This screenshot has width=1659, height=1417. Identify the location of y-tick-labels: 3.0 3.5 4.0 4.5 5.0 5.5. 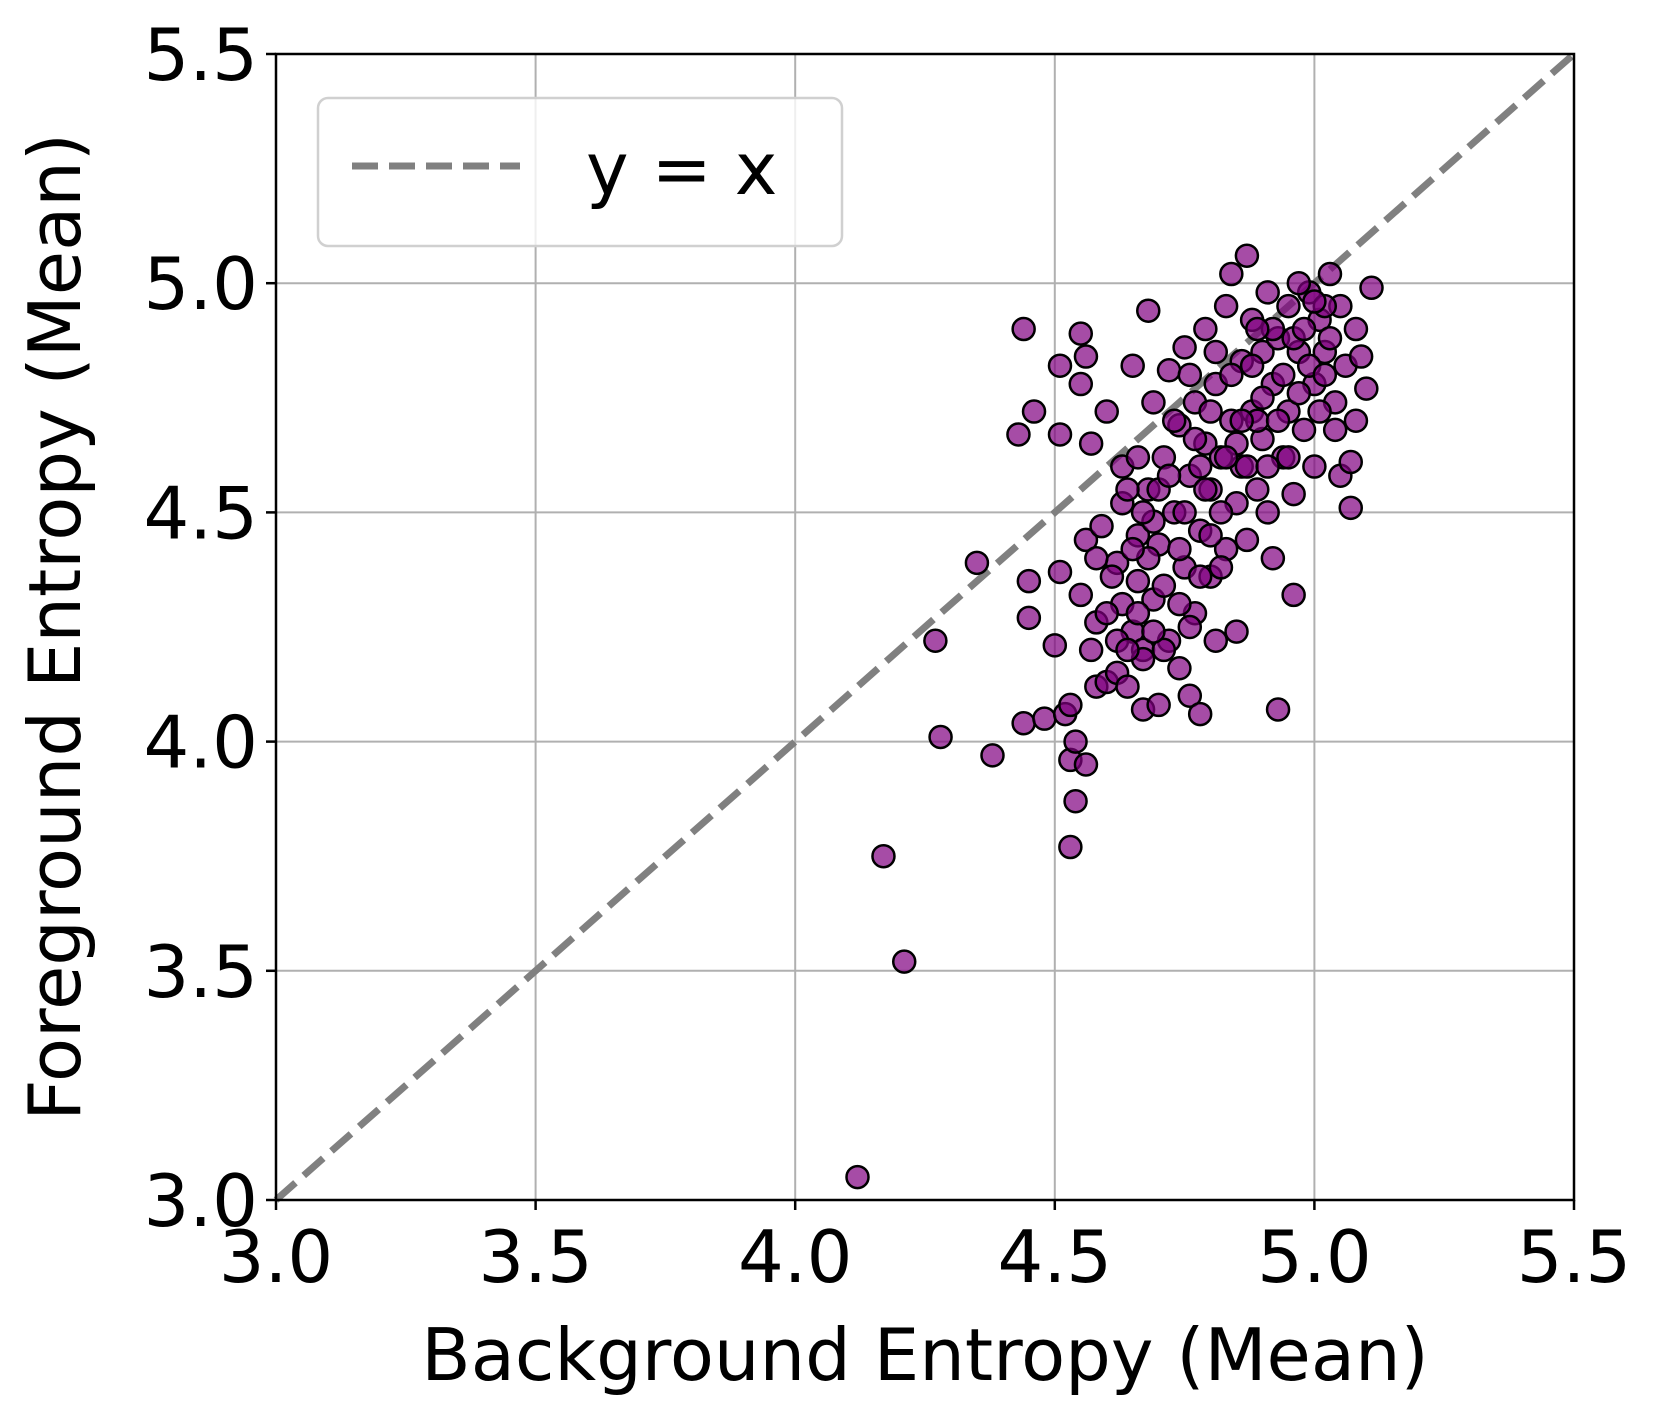
(209, 628).